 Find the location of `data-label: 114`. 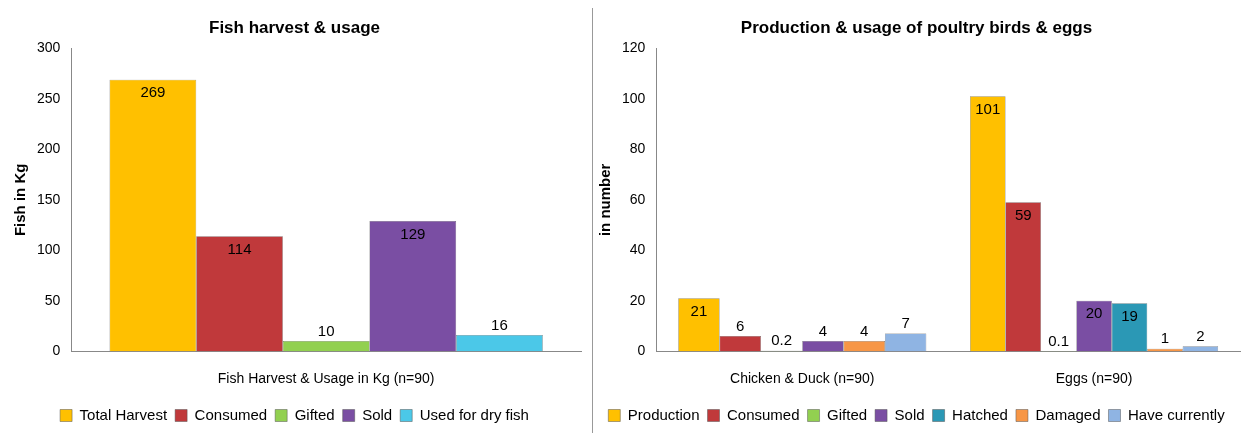

data-label: 114 is located at coordinates (239, 248).